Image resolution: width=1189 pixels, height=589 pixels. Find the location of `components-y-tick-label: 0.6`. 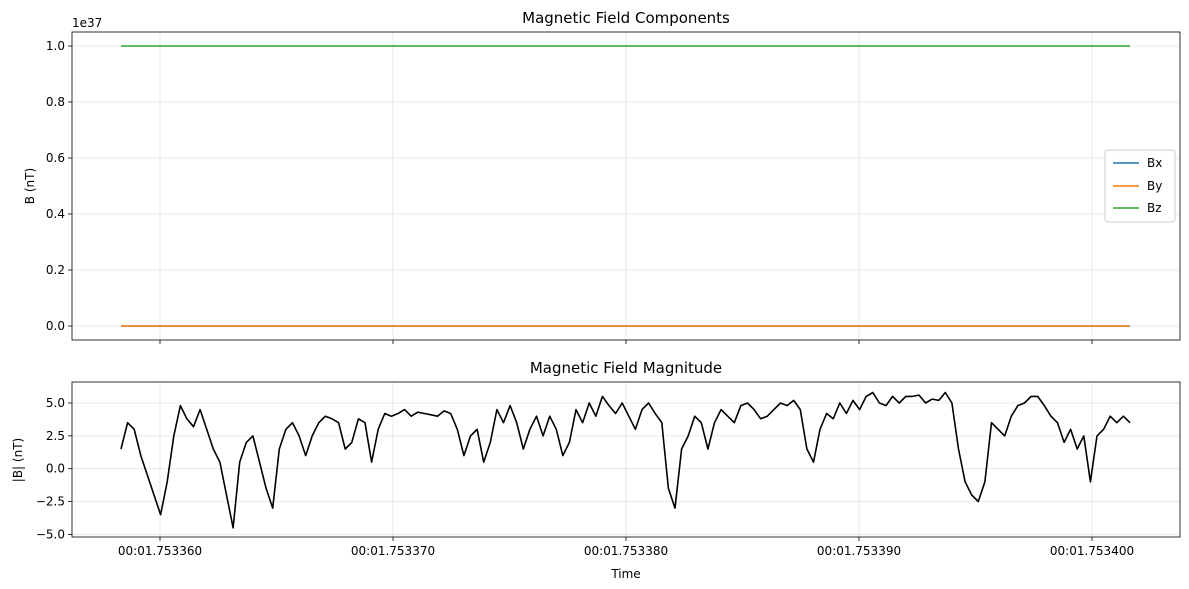

components-y-tick-label: 0.6 is located at coordinates (55, 158).